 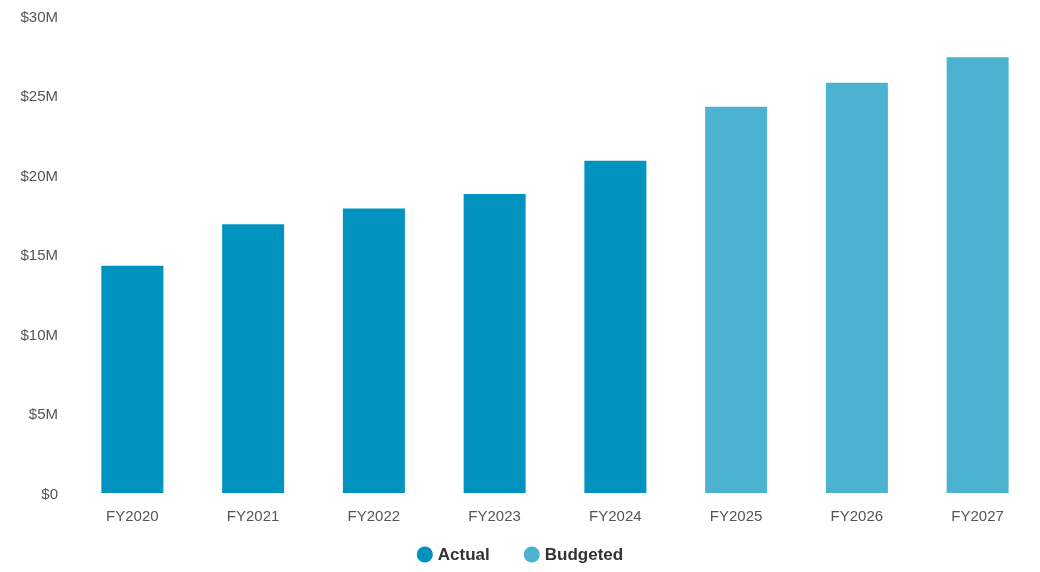 I want to click on y-tick-label: $5M, so click(x=43, y=413).